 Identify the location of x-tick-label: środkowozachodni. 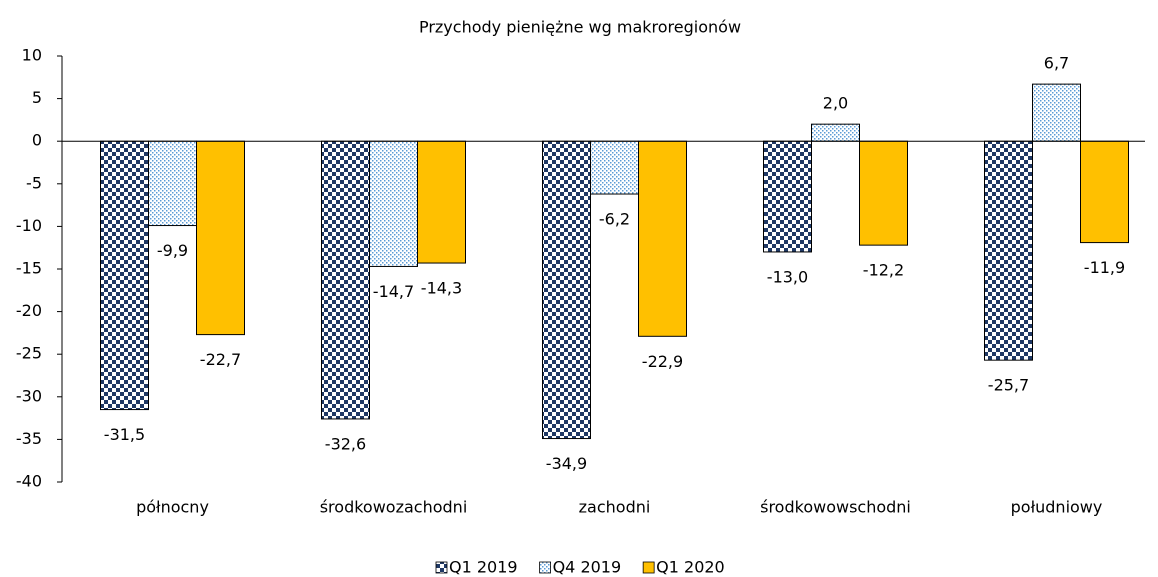
(394, 507).